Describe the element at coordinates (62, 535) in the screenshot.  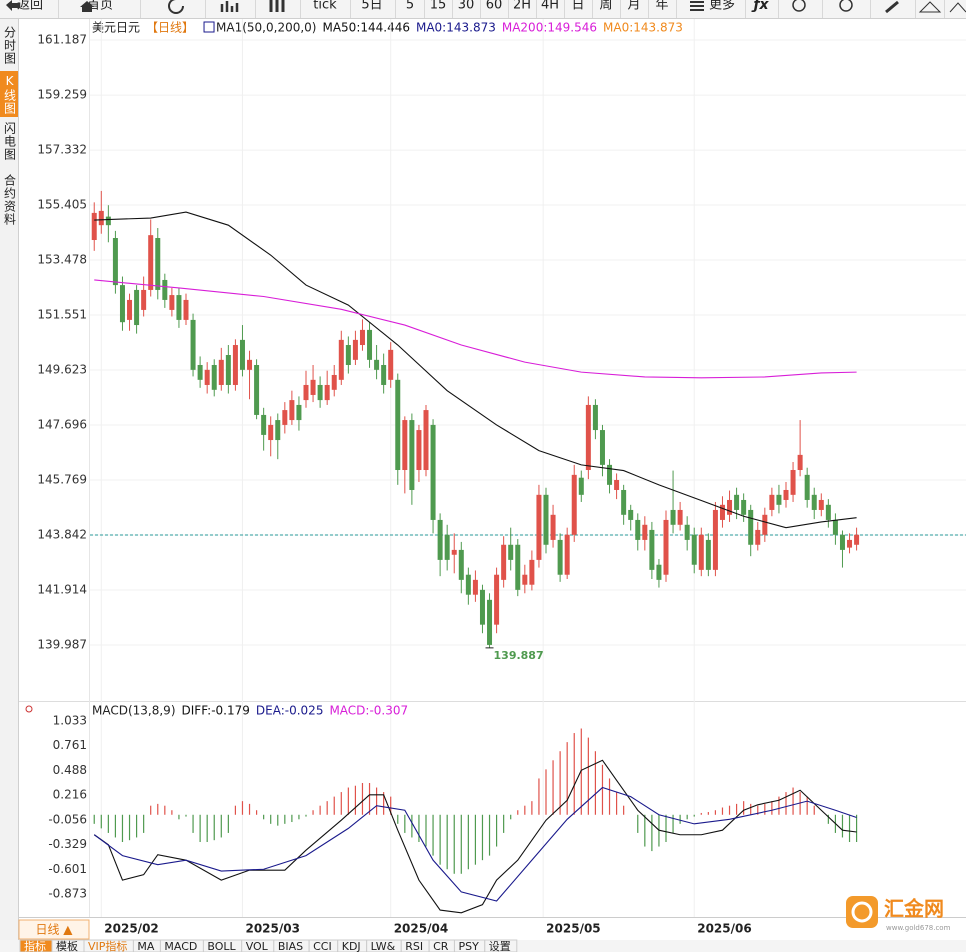
I see `y-tick-label: 143.842` at that location.